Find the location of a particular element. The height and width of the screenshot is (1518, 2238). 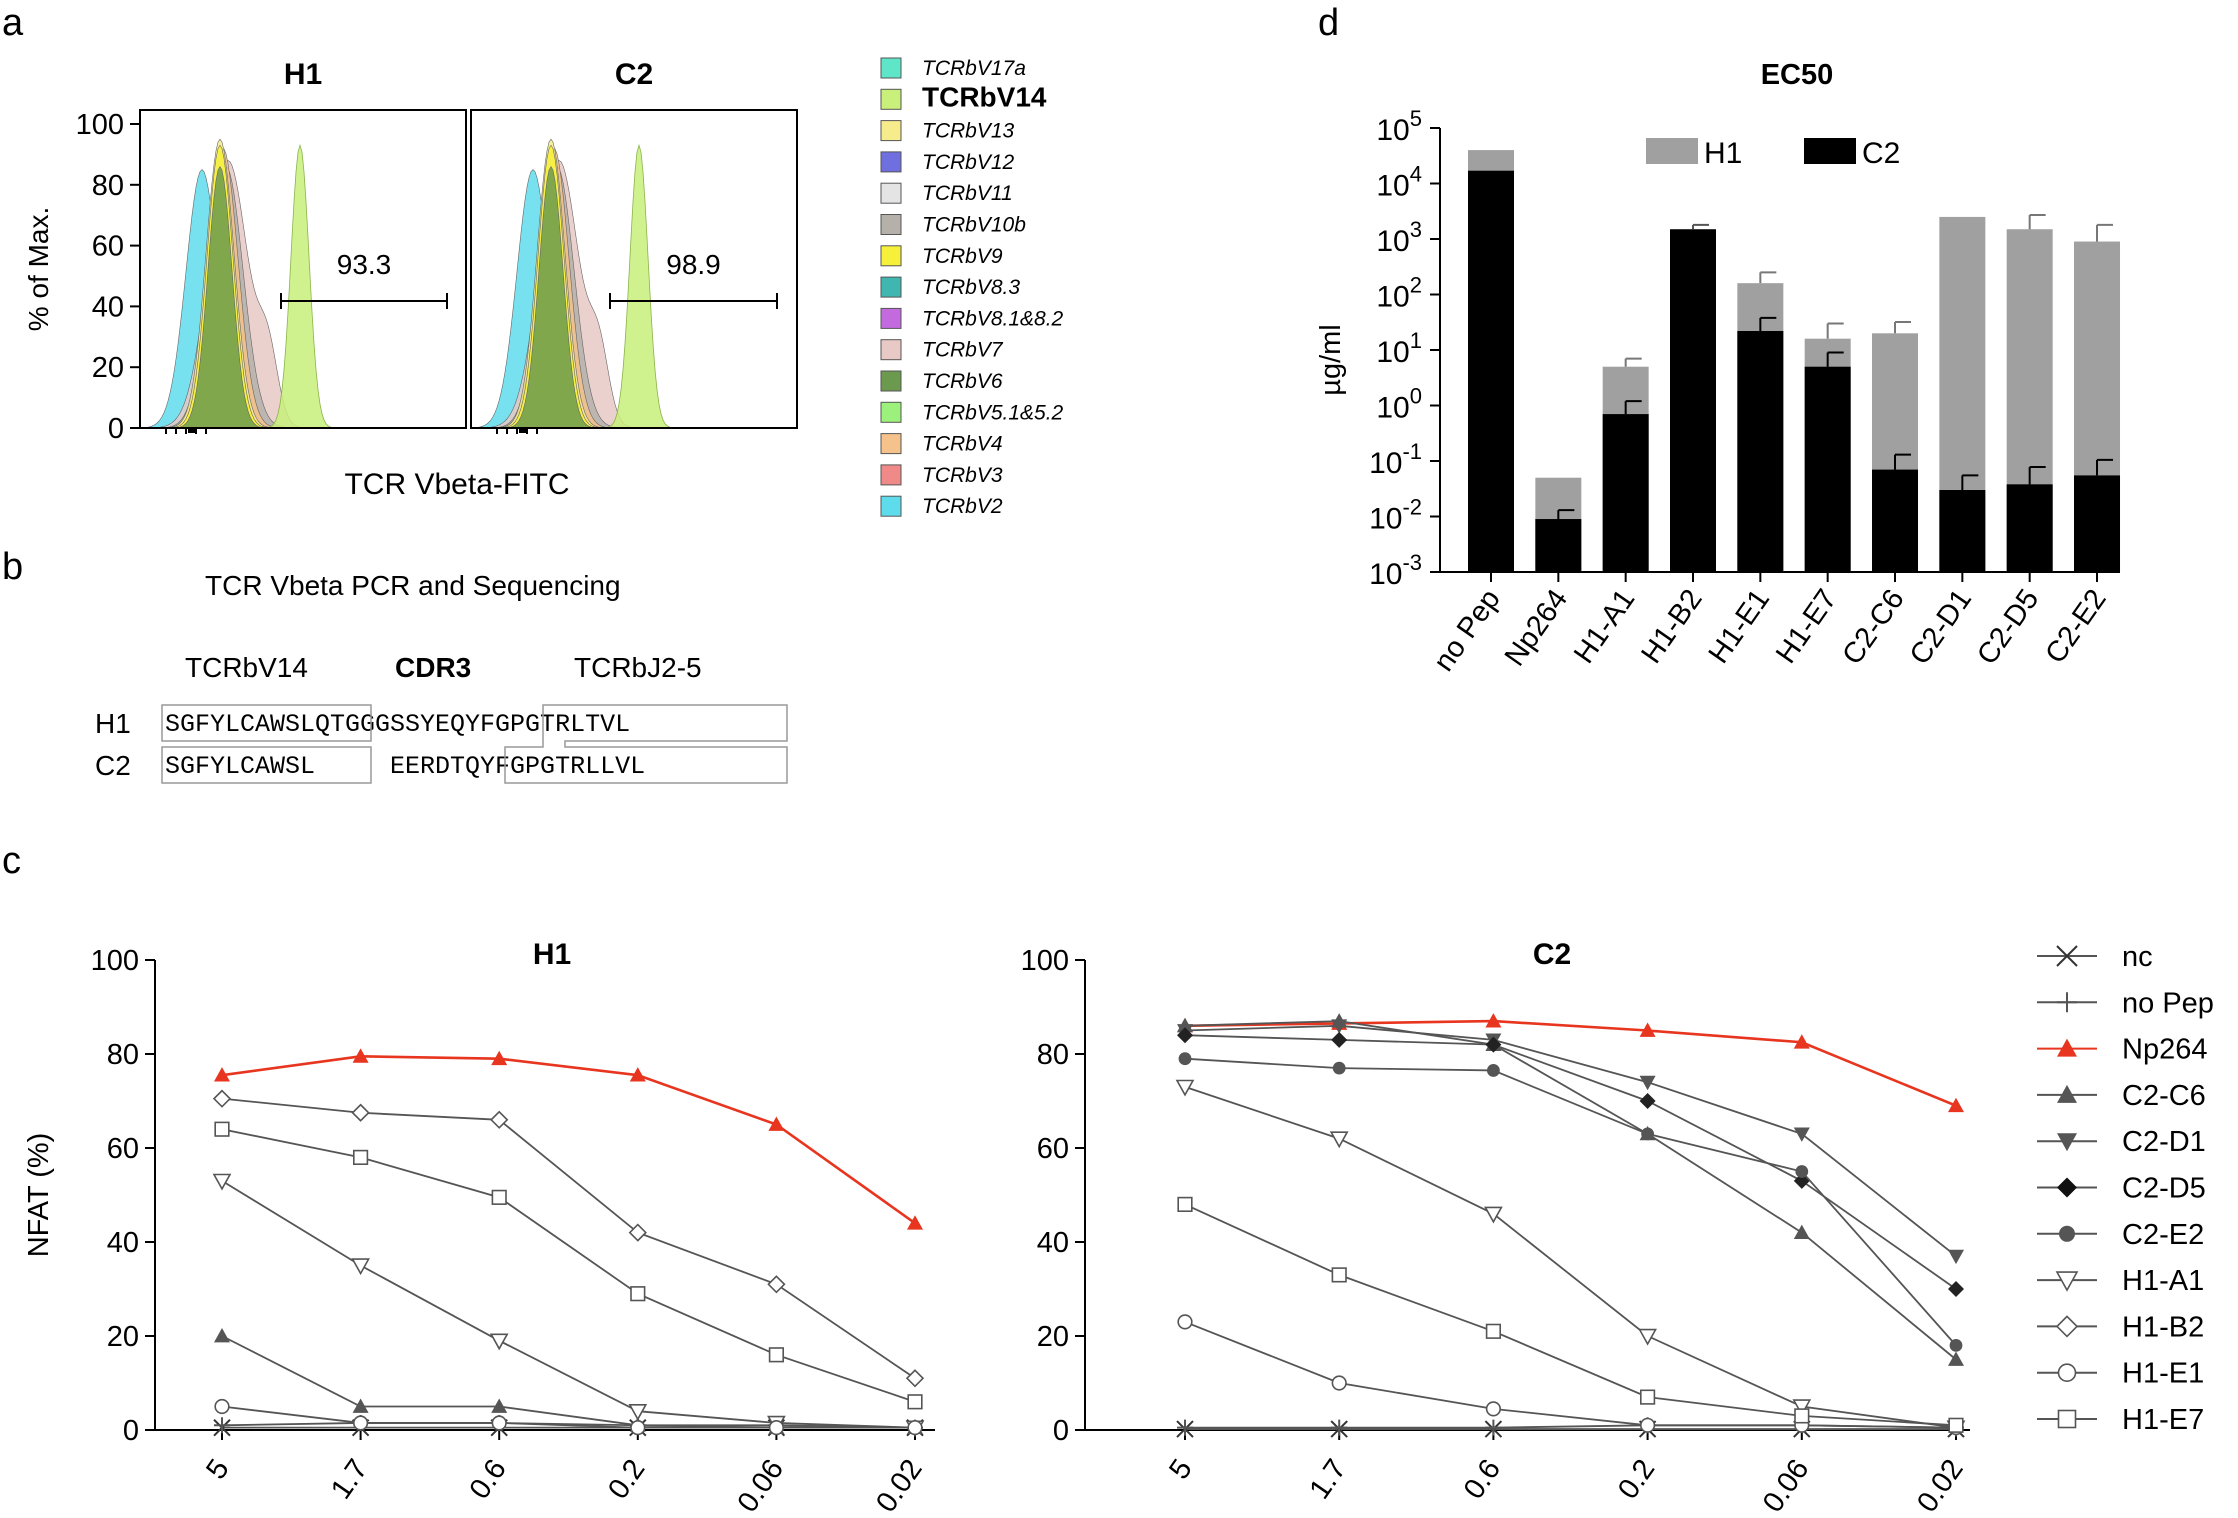

legend-label: TCRbV10b is located at coordinates (974, 225).